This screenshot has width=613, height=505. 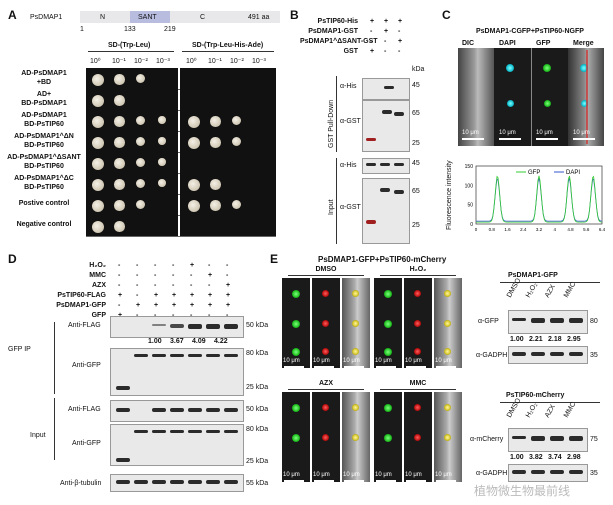 I want to click on dilution-label: 10⁻³, so click(x=163, y=61).